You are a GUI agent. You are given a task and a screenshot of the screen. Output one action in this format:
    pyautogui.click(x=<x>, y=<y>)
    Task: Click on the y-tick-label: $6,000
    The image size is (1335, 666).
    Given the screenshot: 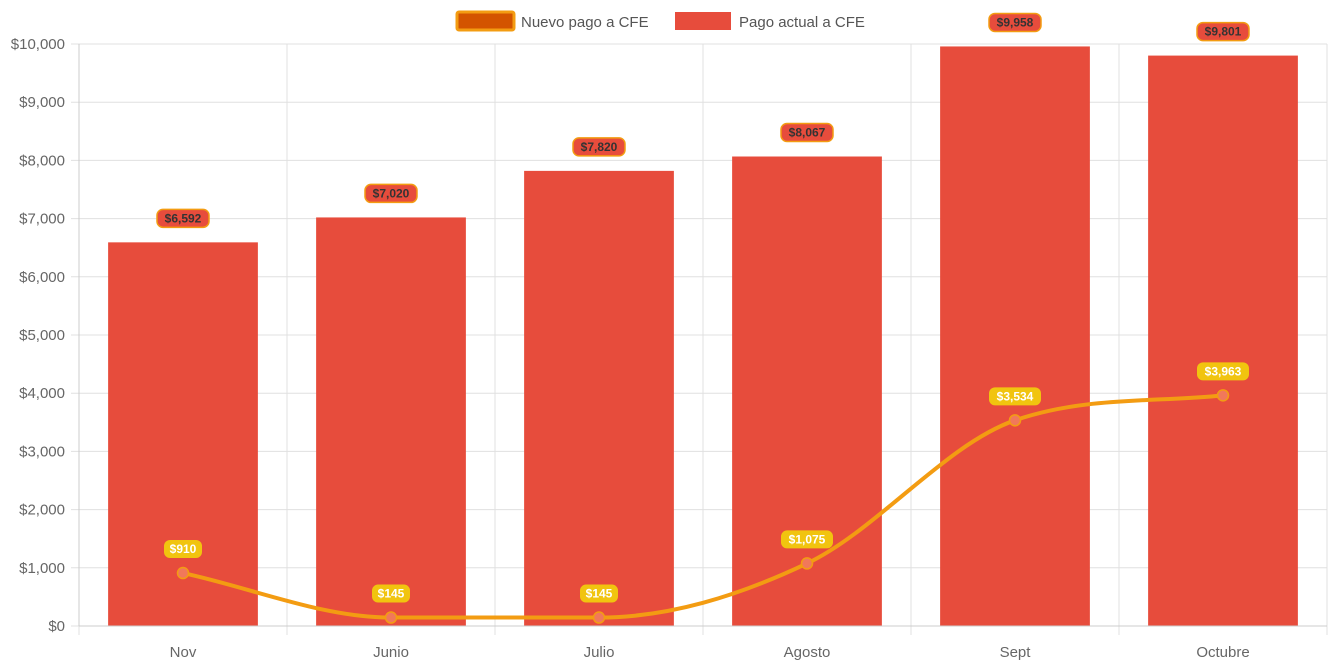 What is the action you would take?
    pyautogui.click(x=42, y=277)
    